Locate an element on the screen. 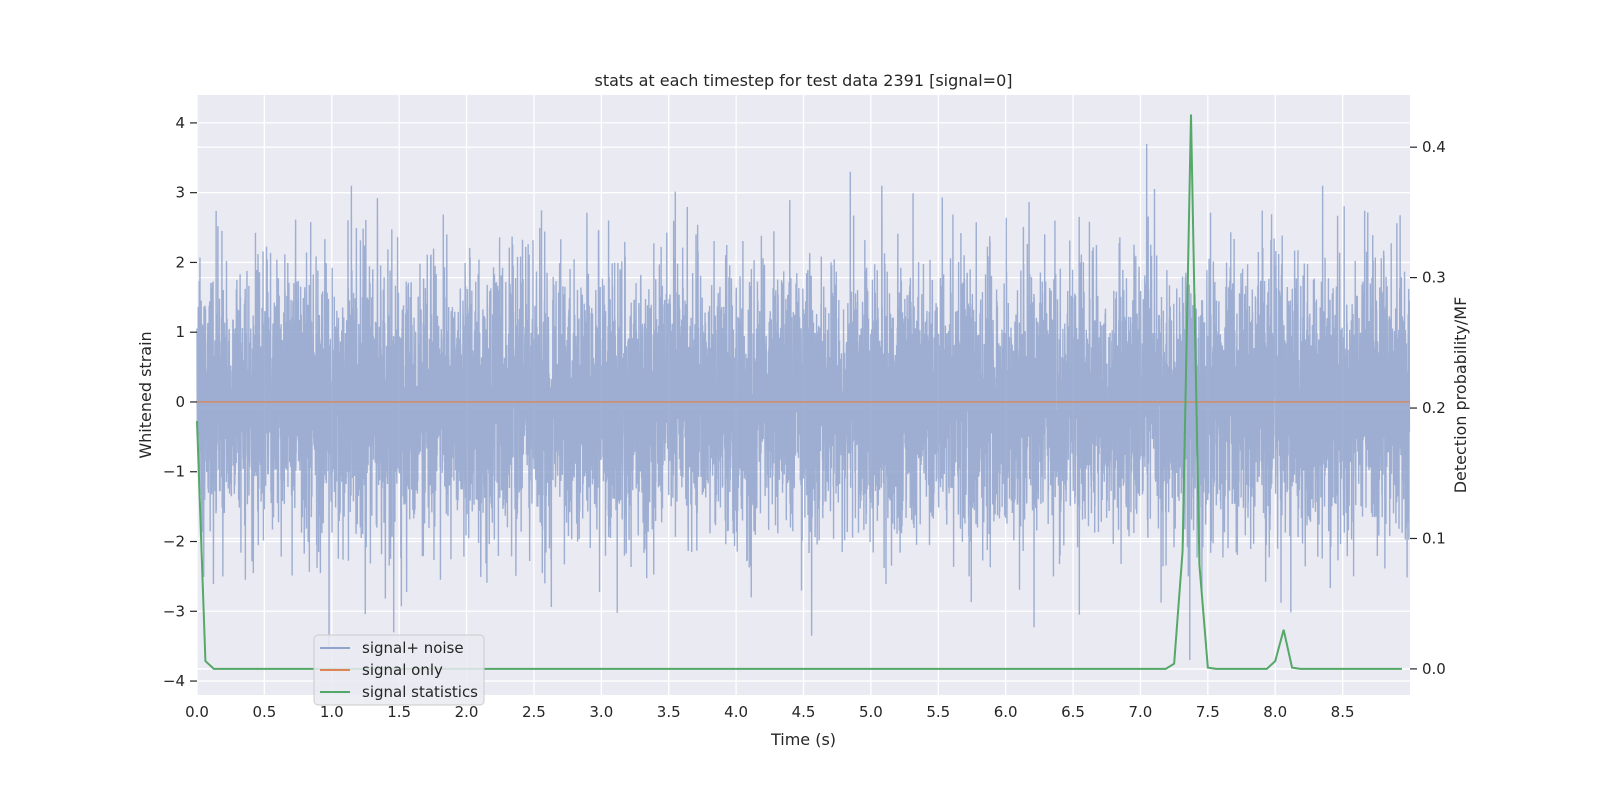 This screenshot has width=1600, height=800. x-tick-label: 4.0 is located at coordinates (736, 712).